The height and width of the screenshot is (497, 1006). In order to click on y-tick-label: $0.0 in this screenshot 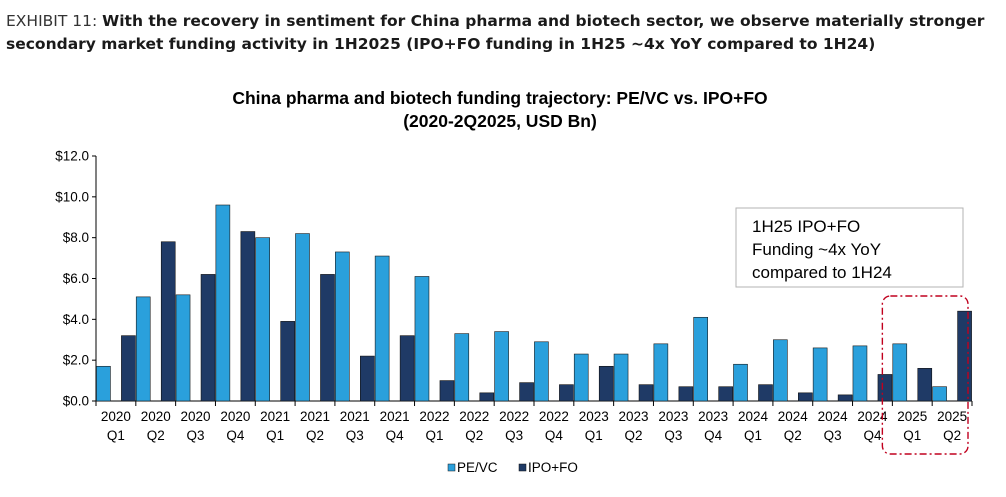, I will do `click(76, 401)`.